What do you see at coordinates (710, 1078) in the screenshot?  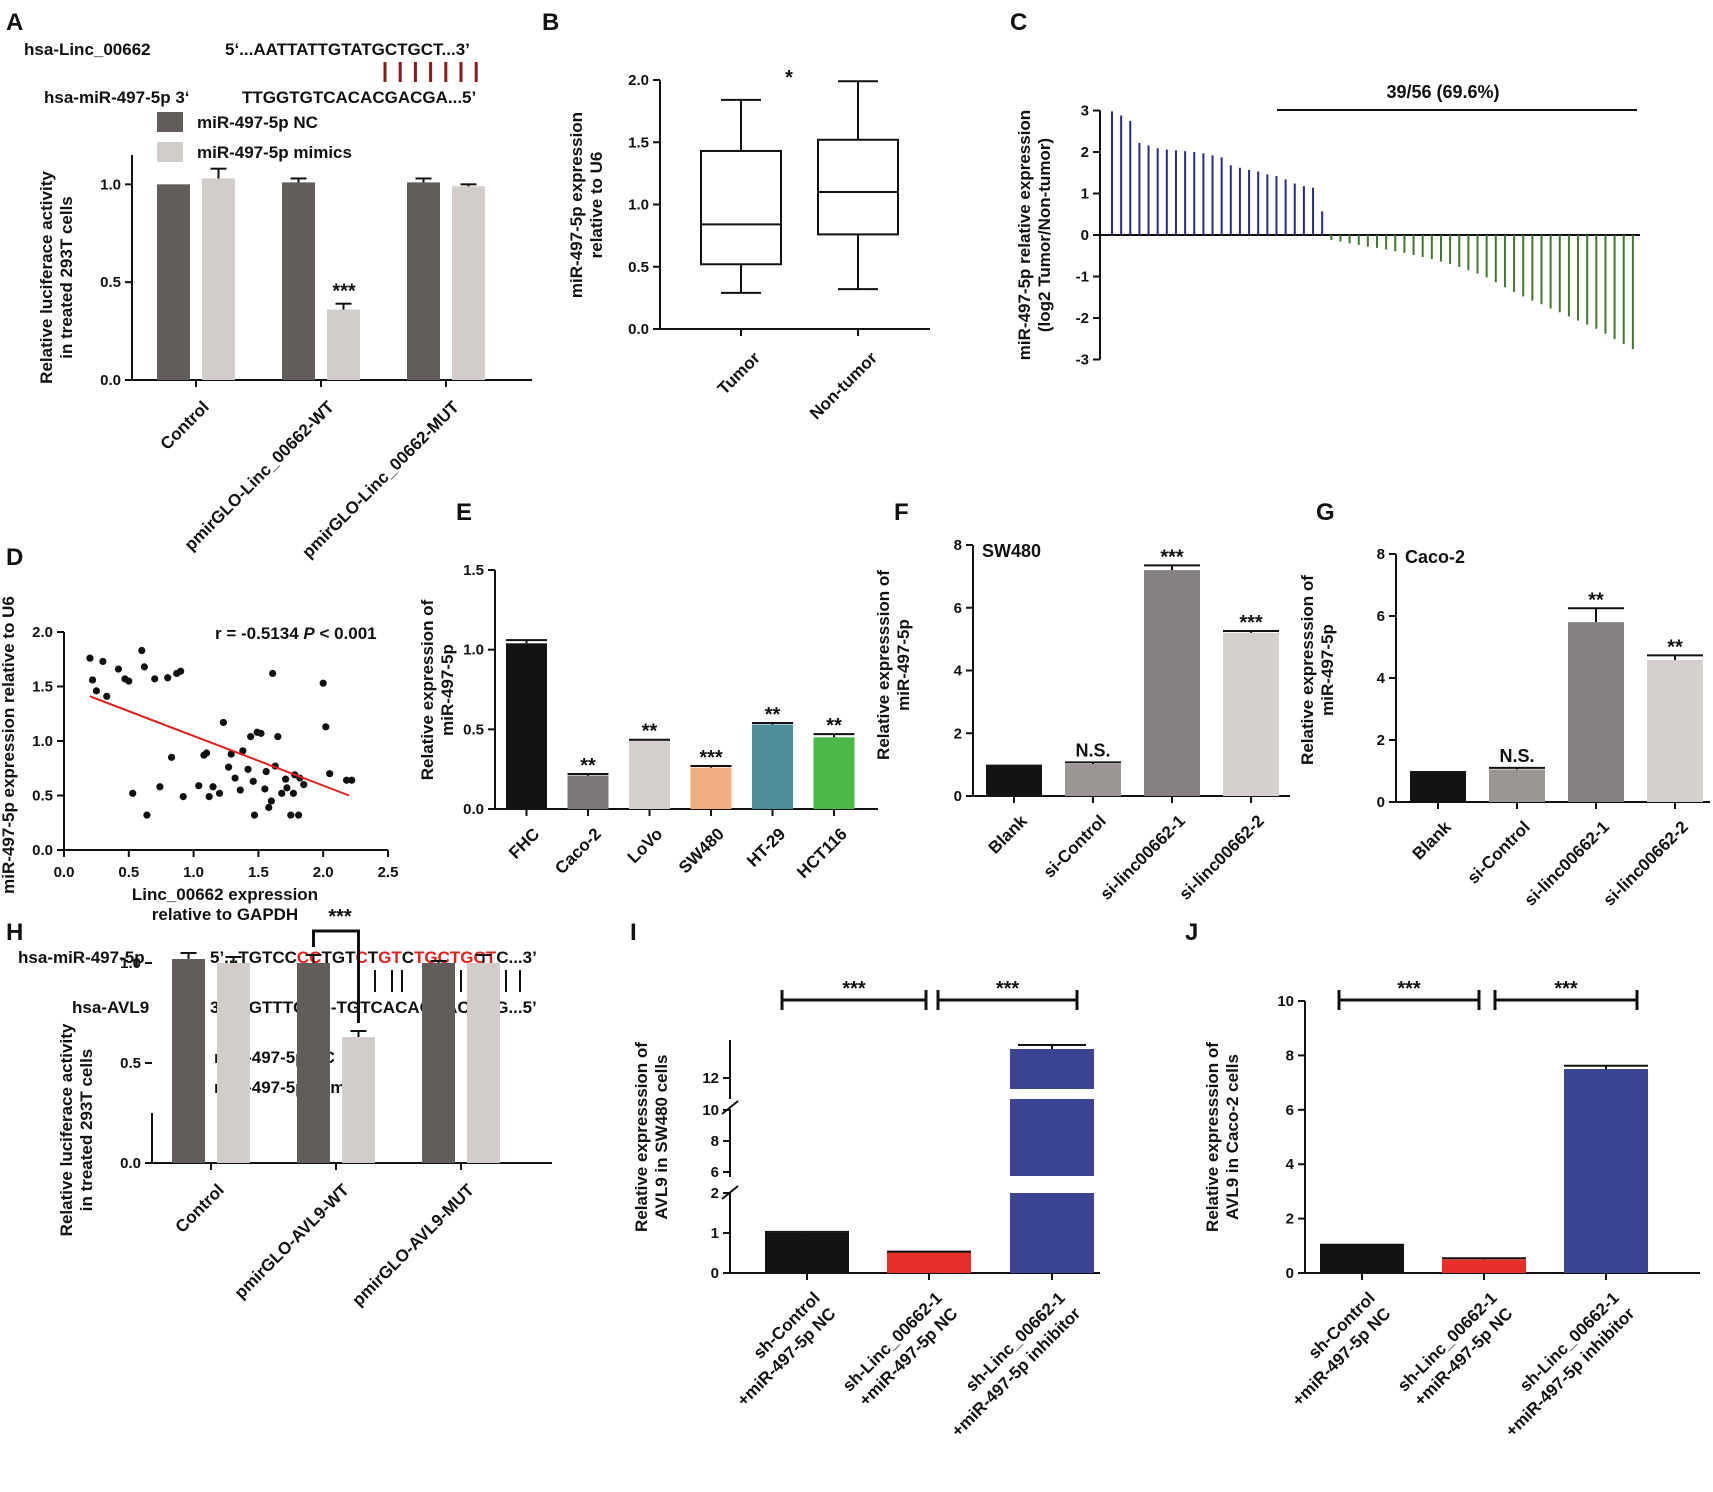 I see `chart-I-y-tick-label: 12` at bounding box center [710, 1078].